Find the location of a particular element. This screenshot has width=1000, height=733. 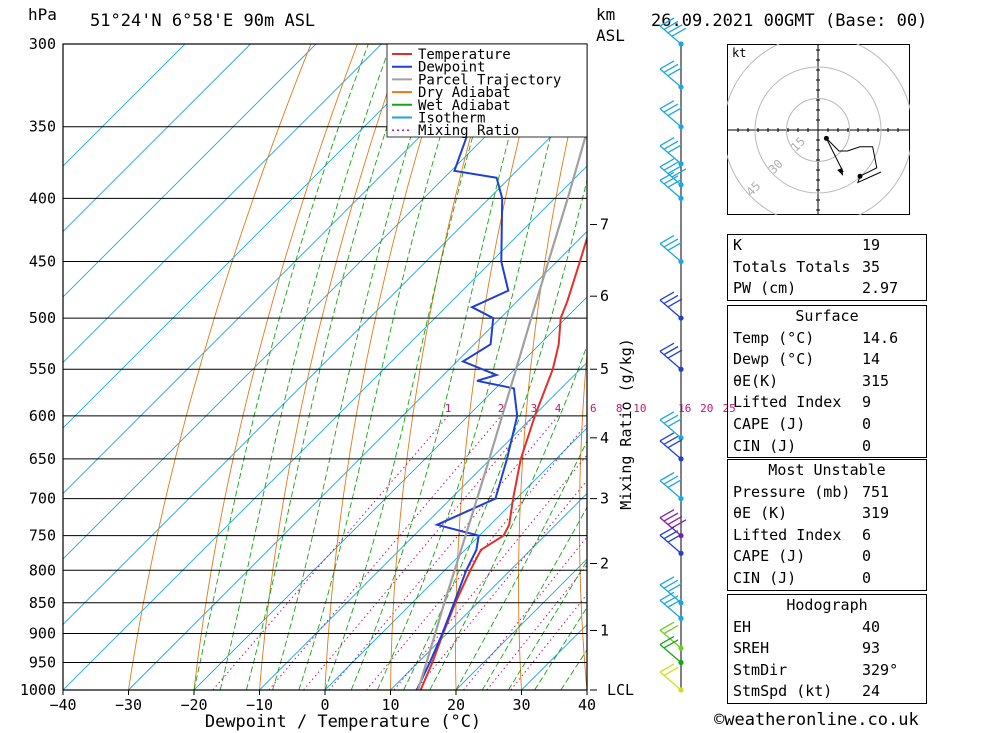

km-tick-label: LCL is located at coordinates (620, 690).